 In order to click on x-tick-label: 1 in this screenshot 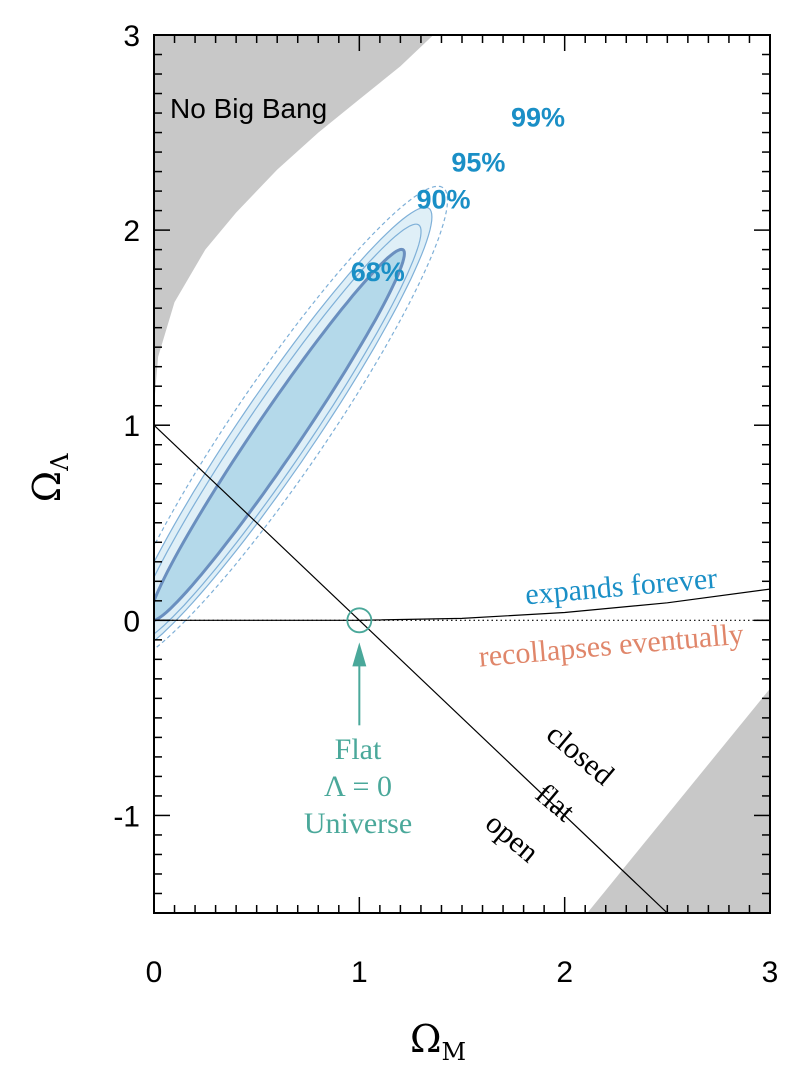, I will do `click(359, 972)`.